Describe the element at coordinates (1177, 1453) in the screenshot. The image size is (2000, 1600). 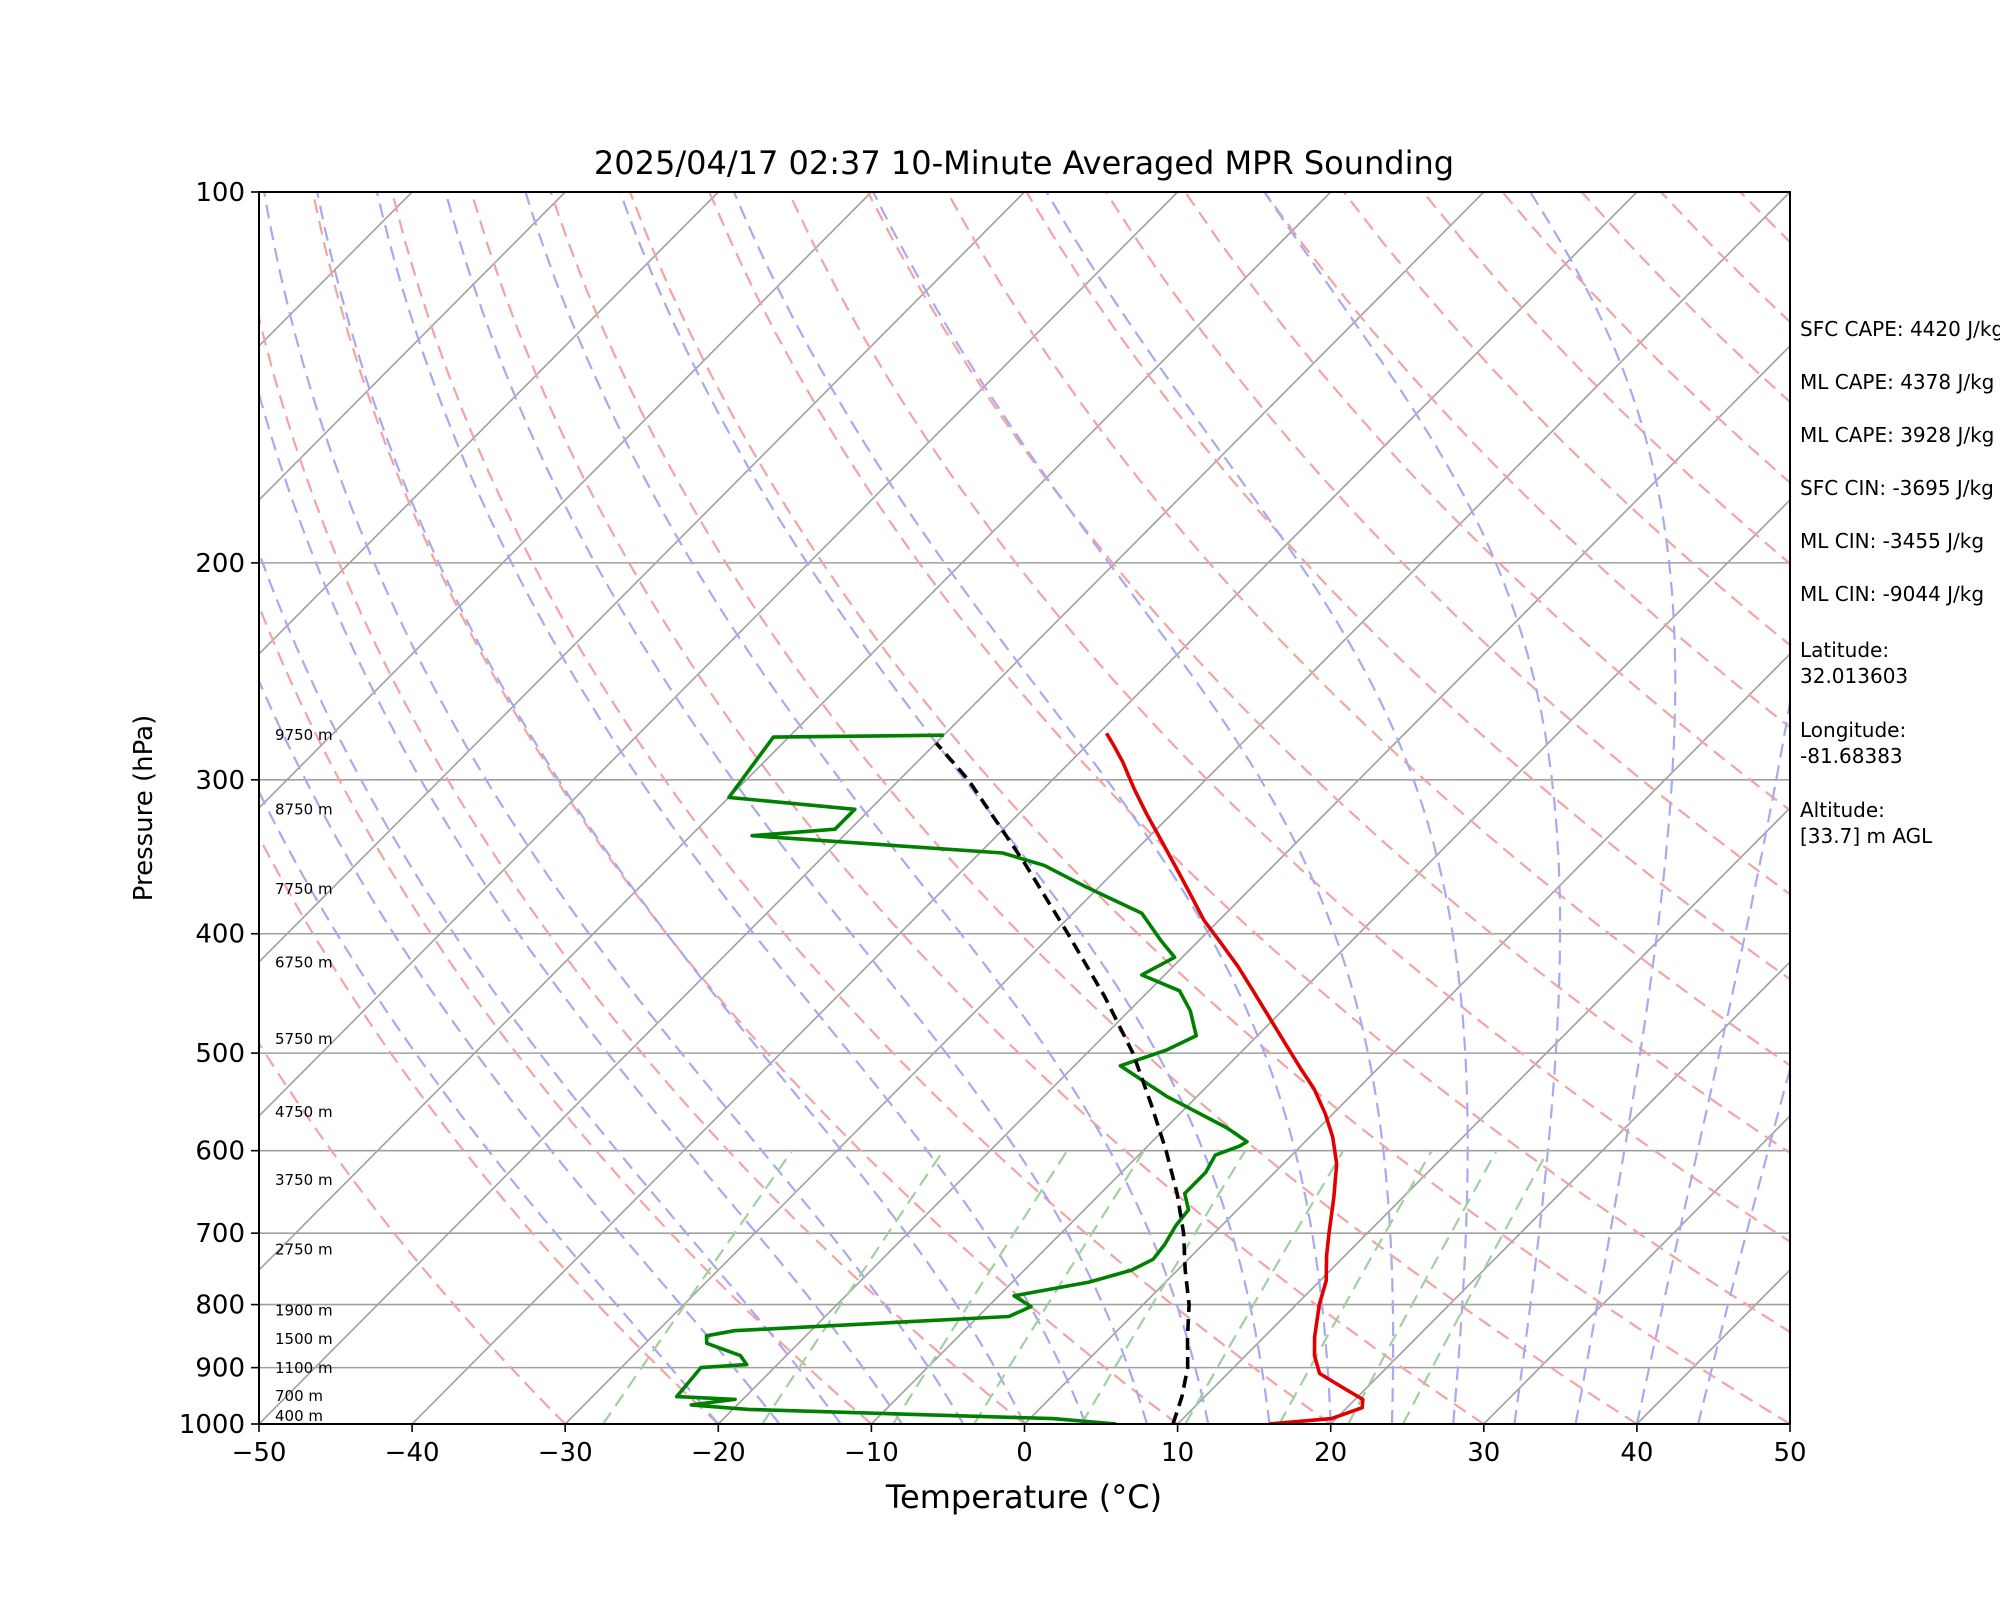
I see `x-tick-label: 10` at that location.